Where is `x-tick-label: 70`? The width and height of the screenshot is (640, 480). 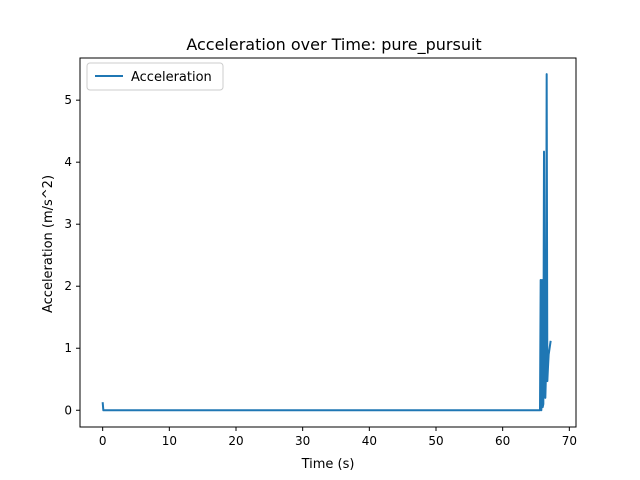
x-tick-label: 70 is located at coordinates (569, 441).